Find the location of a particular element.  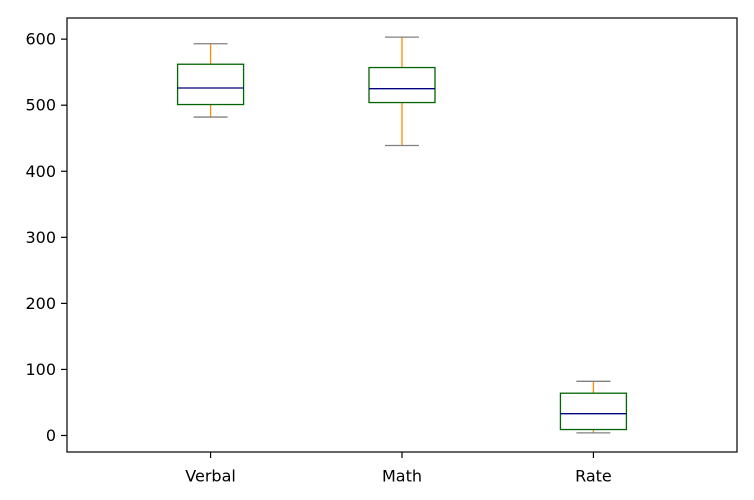

box-rate is located at coordinates (593, 407).